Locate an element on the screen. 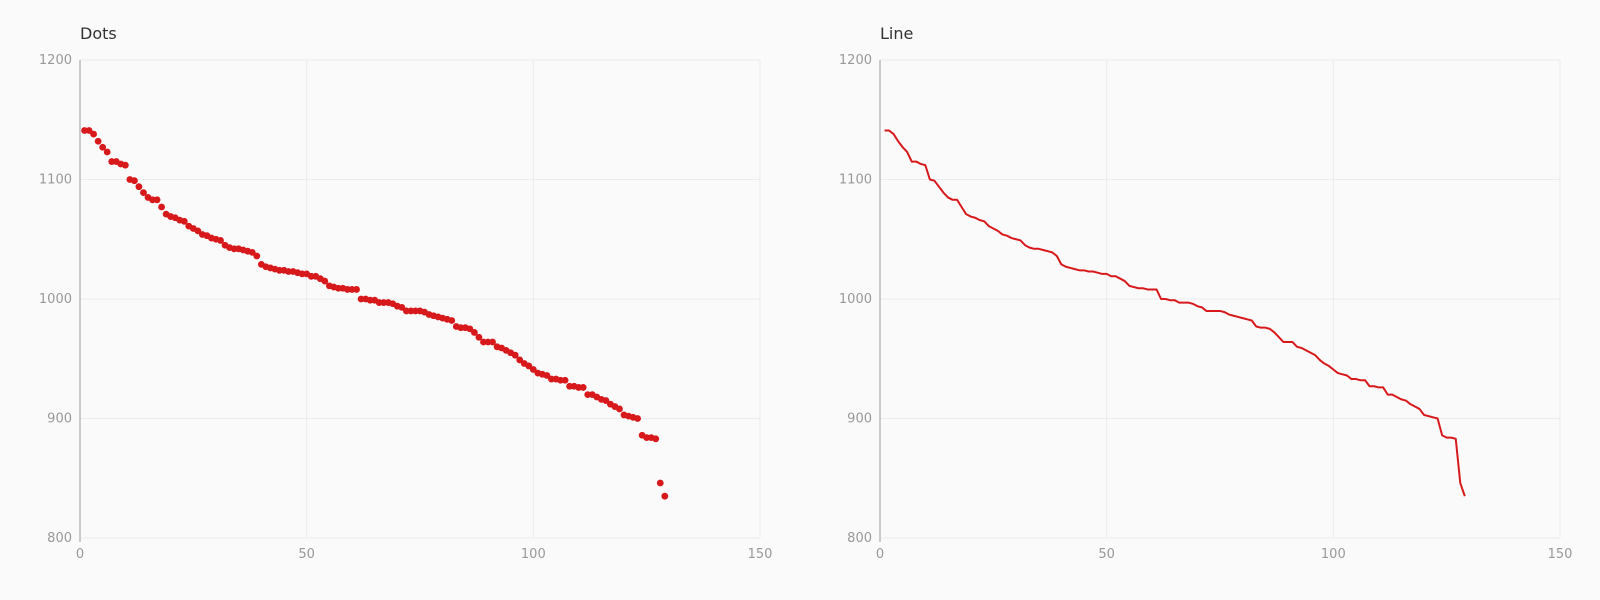  chart-title: Dots is located at coordinates (98, 33).